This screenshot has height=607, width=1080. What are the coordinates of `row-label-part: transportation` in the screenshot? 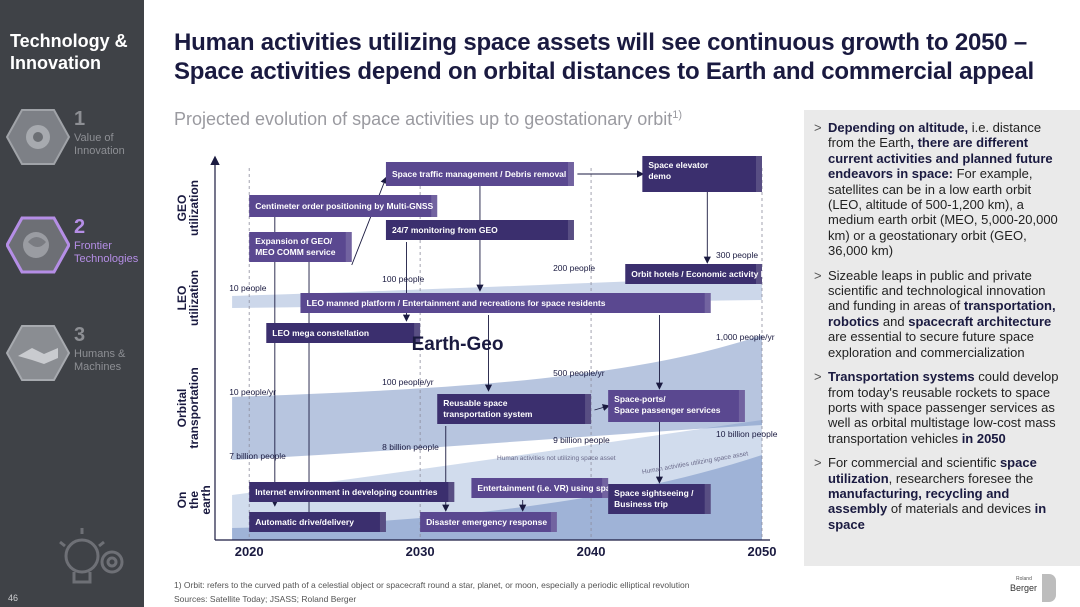 It's located at (194, 407).